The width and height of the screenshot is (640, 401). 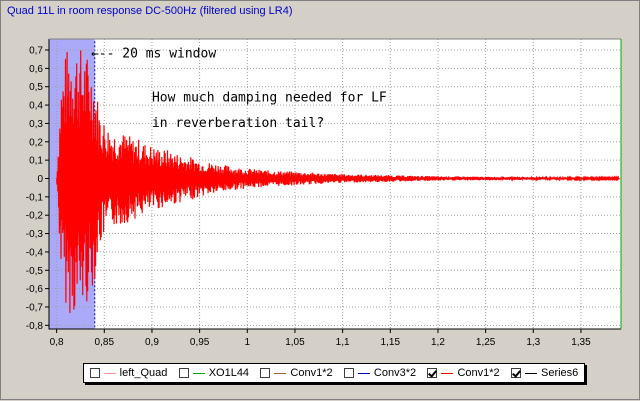 What do you see at coordinates (581, 342) in the screenshot?
I see `x-tick-label: 1,35` at bounding box center [581, 342].